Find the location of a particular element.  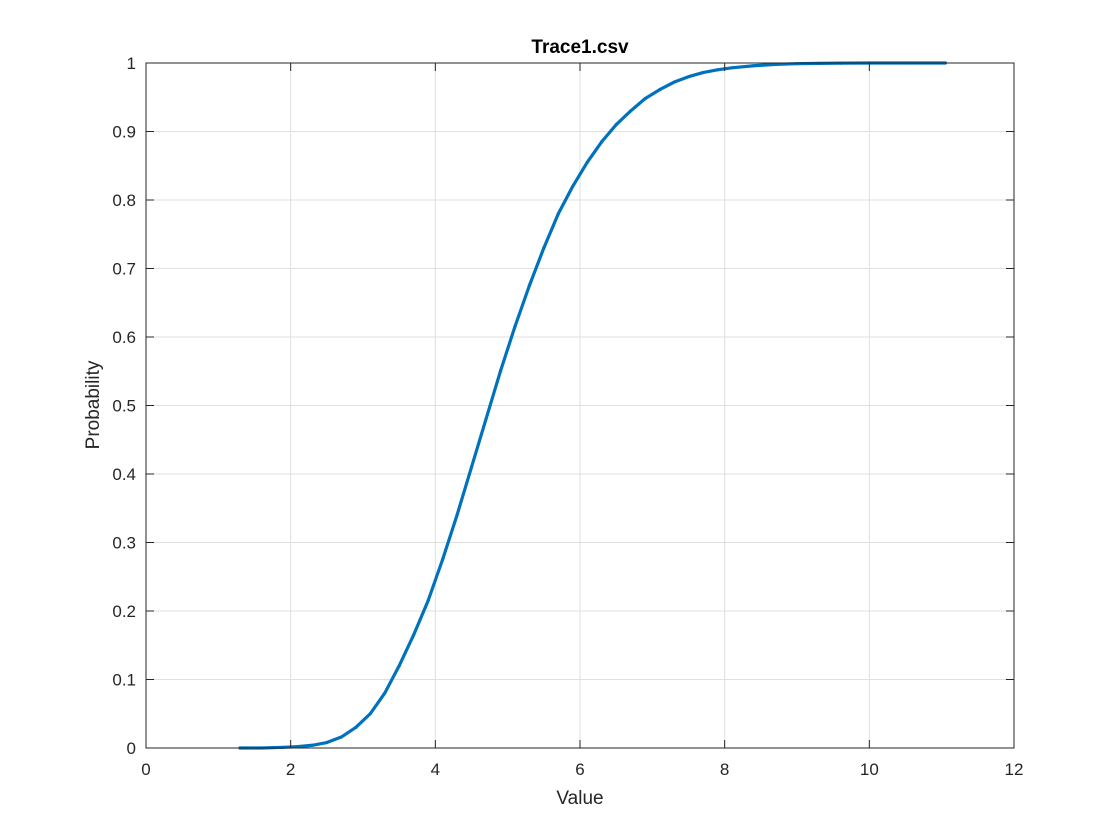

y-tick-label: 0.4 is located at coordinates (124, 474).